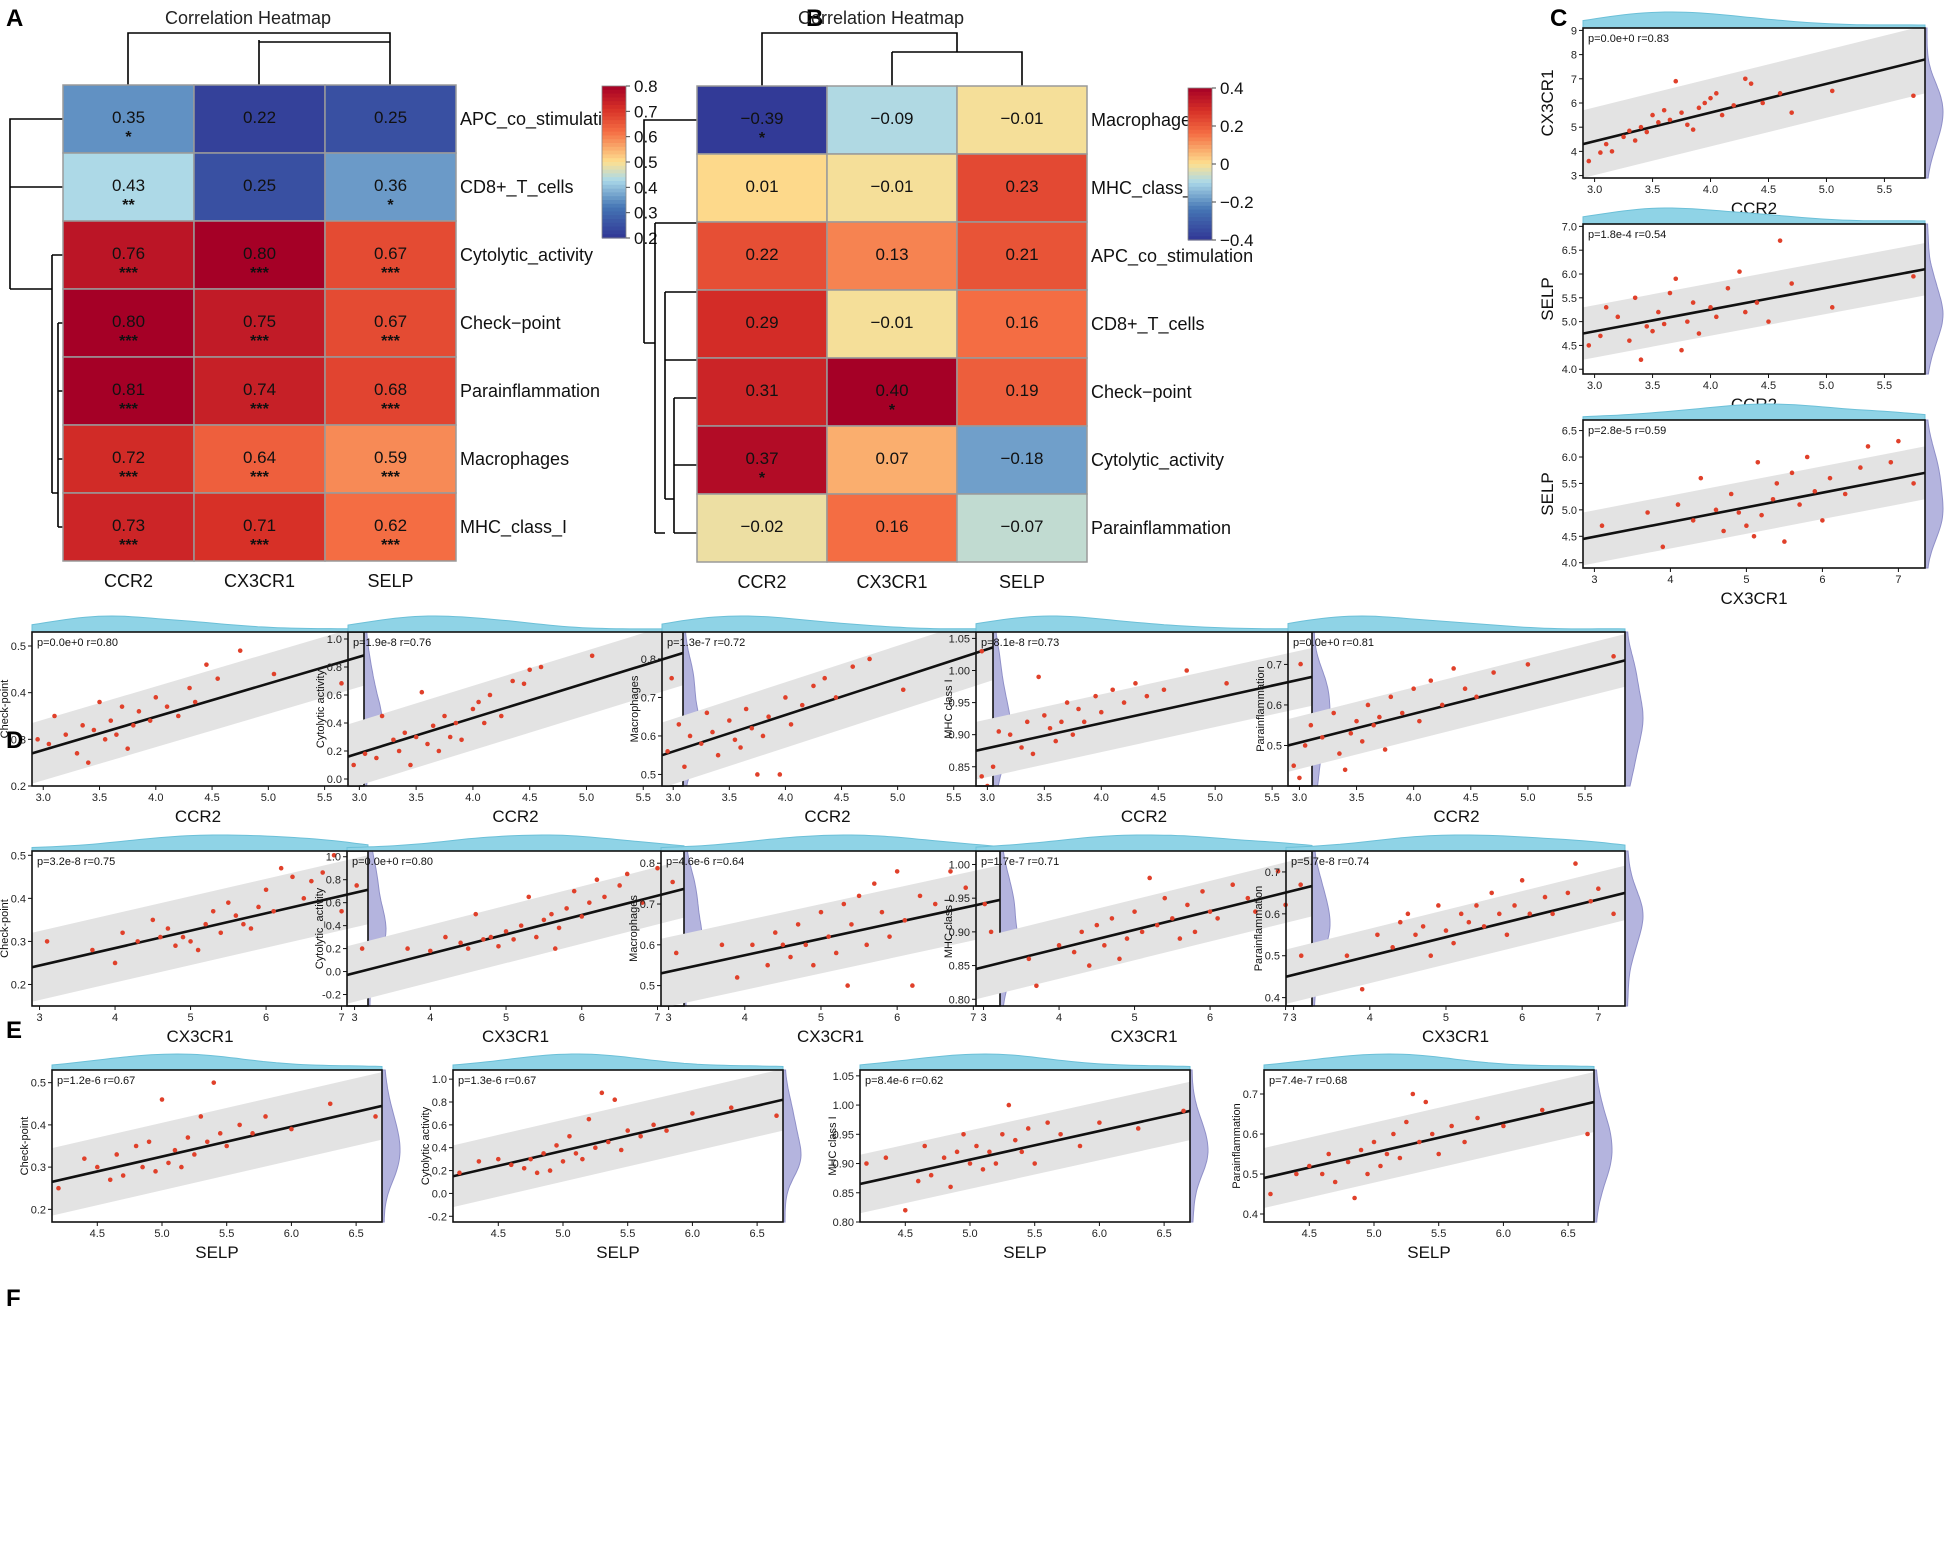 The image size is (1947, 1551). I want to click on cell-value: 0.62, so click(390, 525).